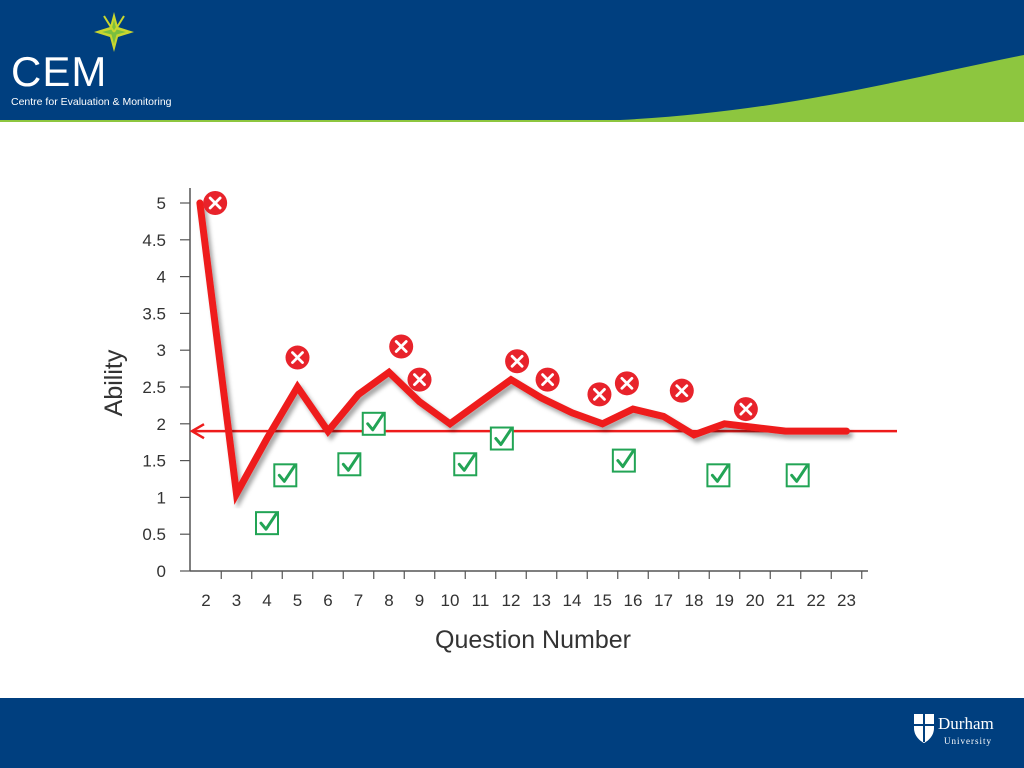 The height and width of the screenshot is (768, 1024). Describe the element at coordinates (663, 600) in the screenshot. I see `x-tick-label: 17` at that location.